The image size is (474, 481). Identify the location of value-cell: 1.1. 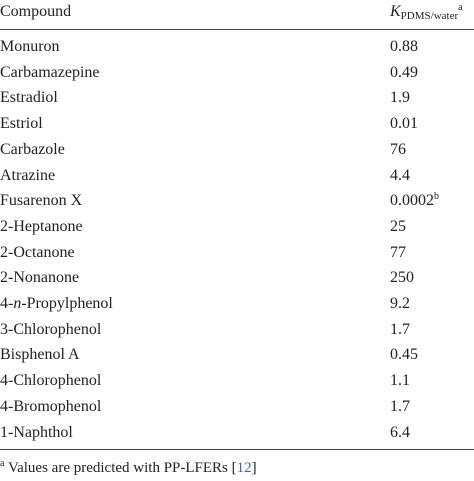
(400, 381).